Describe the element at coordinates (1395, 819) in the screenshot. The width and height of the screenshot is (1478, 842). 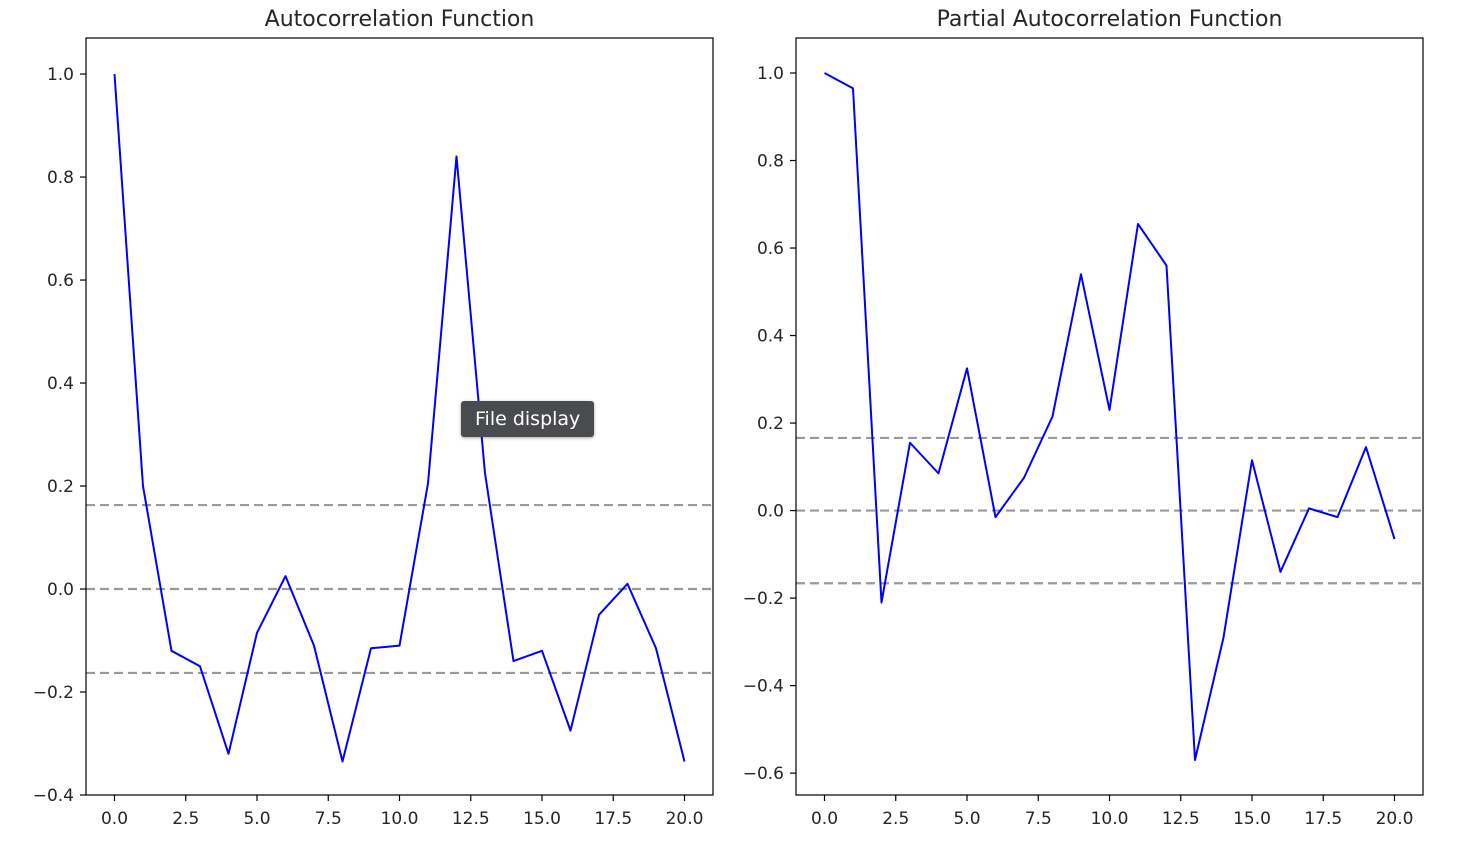
I see `chart-1-x-tick-label-8: 20.0` at that location.